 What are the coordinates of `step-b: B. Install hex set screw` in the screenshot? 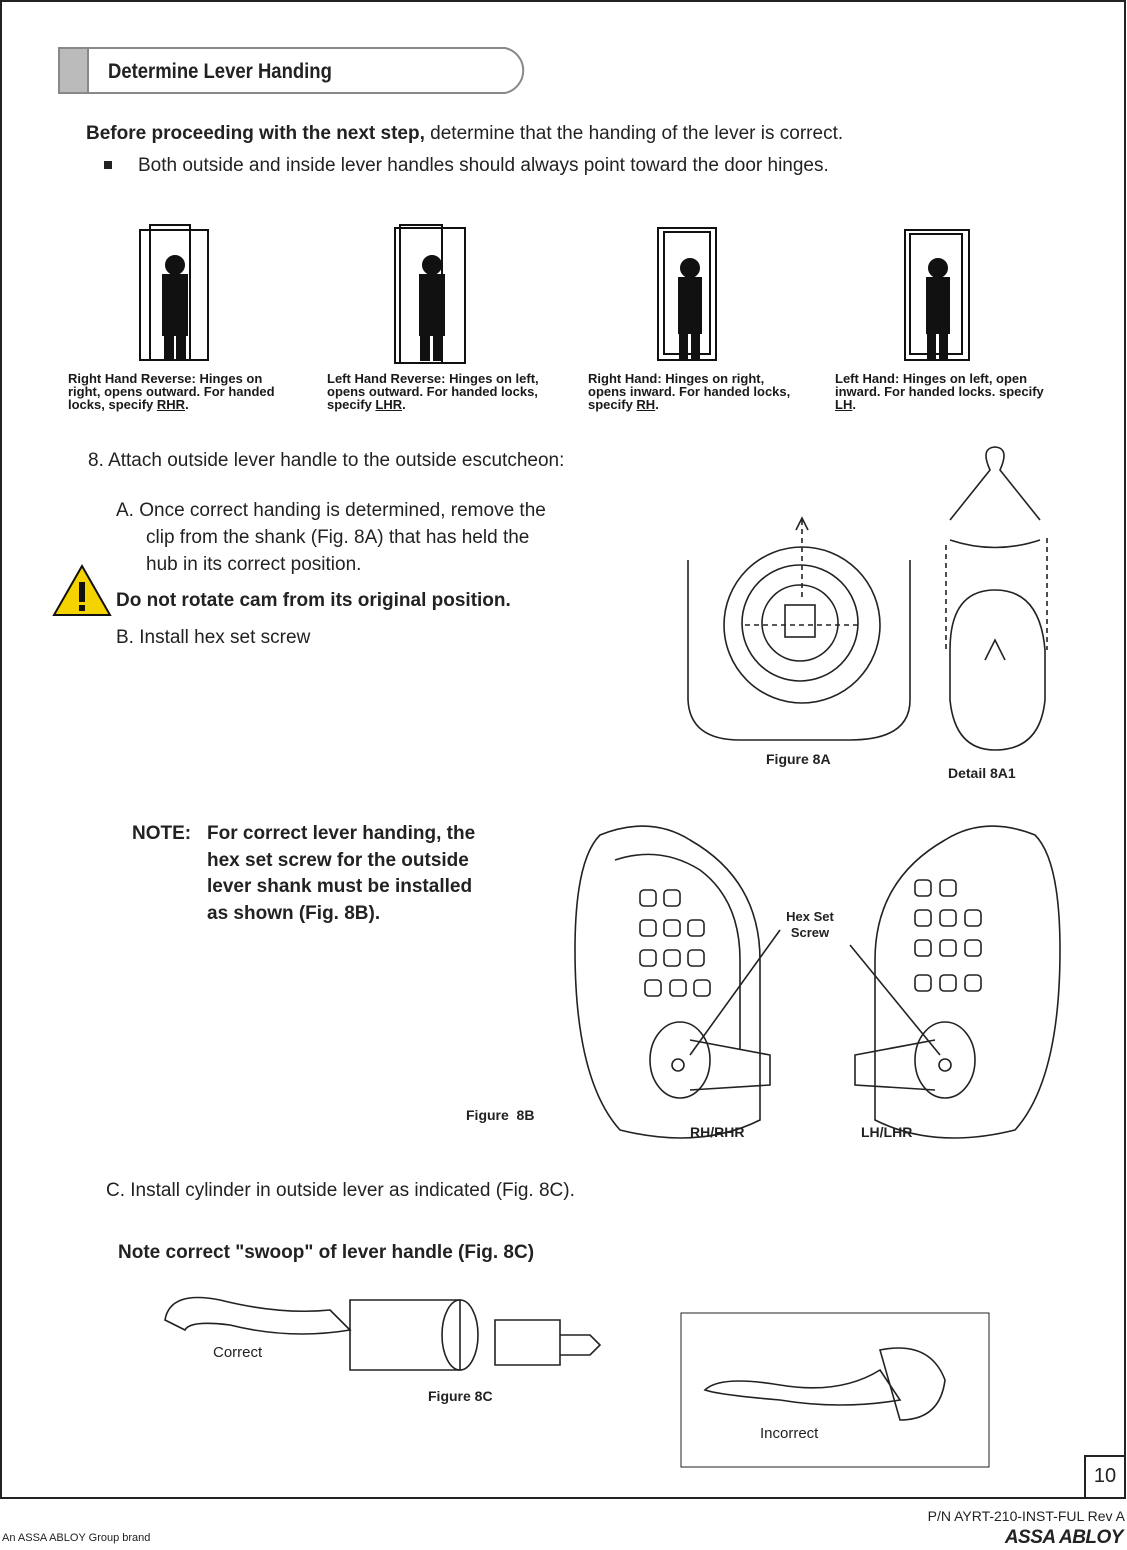 It's located at (213, 637).